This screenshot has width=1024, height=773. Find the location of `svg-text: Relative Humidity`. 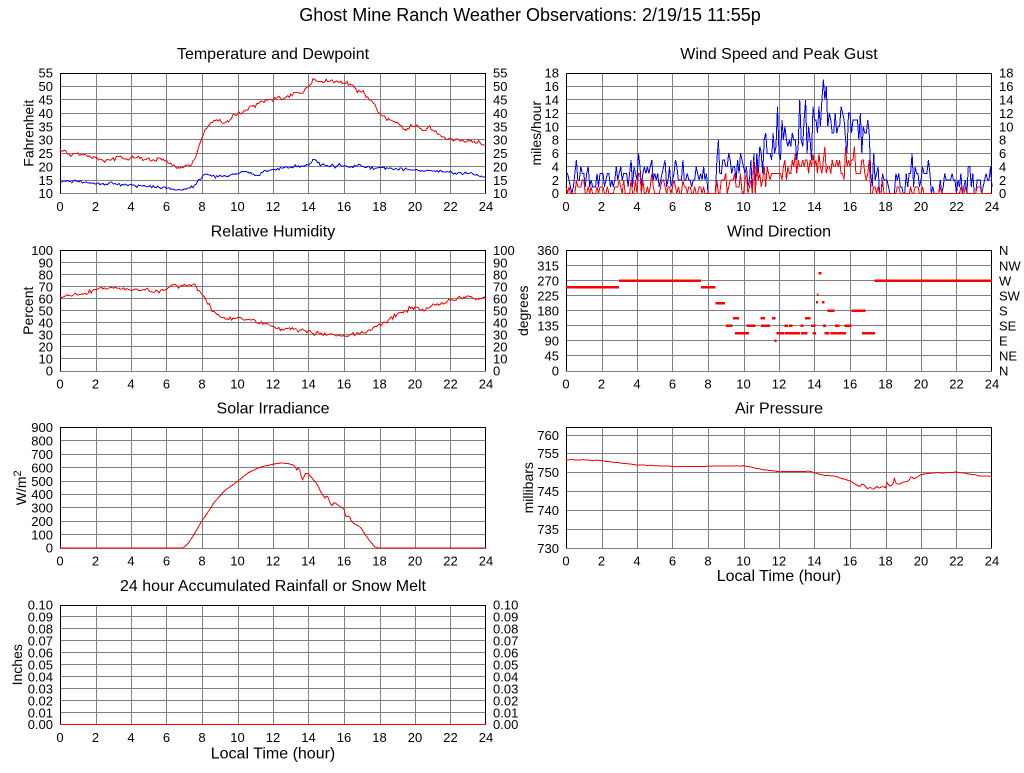

svg-text: Relative Humidity is located at coordinates (273, 231).